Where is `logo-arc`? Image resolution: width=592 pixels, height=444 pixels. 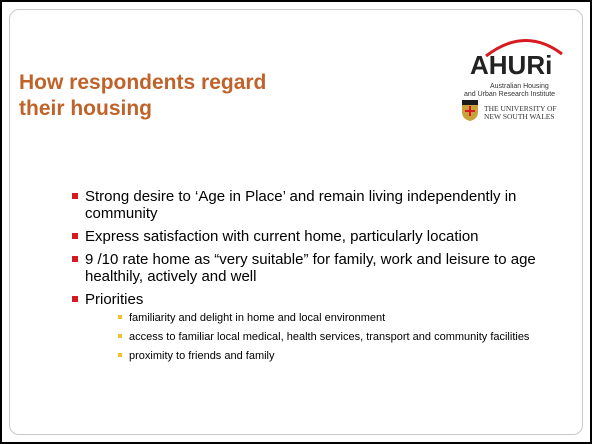
logo-arc is located at coordinates (524, 48).